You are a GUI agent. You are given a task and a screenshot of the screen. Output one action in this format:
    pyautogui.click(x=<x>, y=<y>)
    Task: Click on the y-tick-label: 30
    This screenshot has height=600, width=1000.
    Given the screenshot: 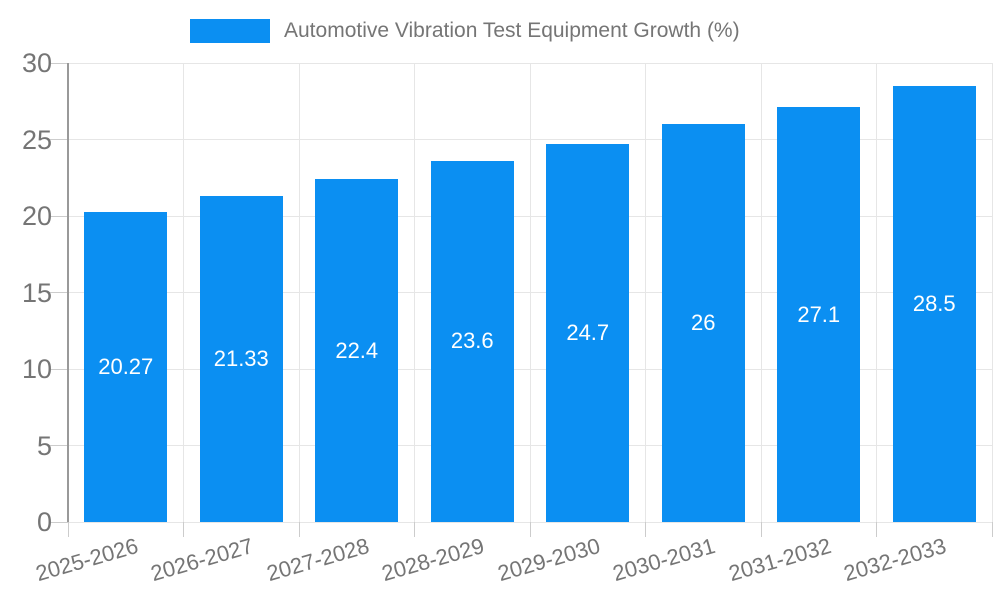 What is the action you would take?
    pyautogui.click(x=36, y=63)
    